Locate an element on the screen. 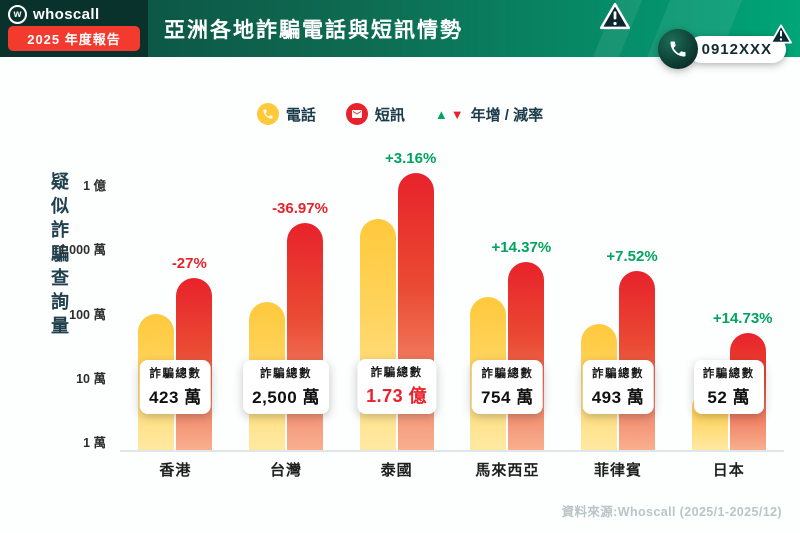 This screenshot has width=800, height=533. bar-group-泰國: +3.16% 詐騙總數 1.73 億泰國 is located at coordinates (396, 314).